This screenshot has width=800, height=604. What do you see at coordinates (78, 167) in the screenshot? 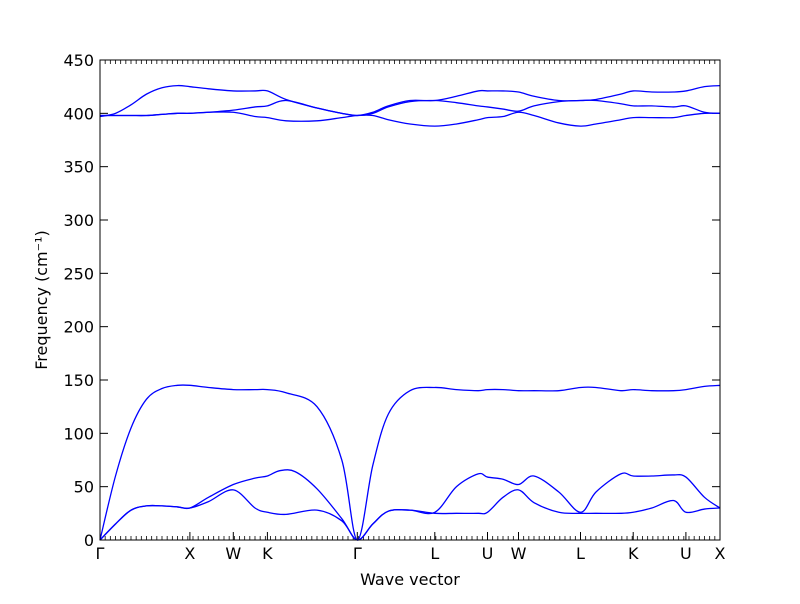
I see `y-tick-label: 350` at bounding box center [78, 167].